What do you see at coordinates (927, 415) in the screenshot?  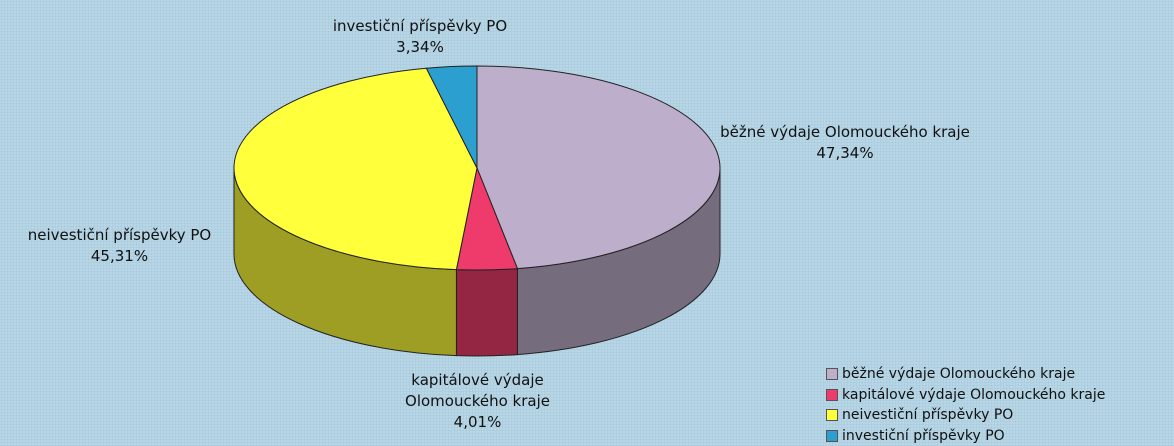 I see `legend-label: neivestiční příspěvky PO` at bounding box center [927, 415].